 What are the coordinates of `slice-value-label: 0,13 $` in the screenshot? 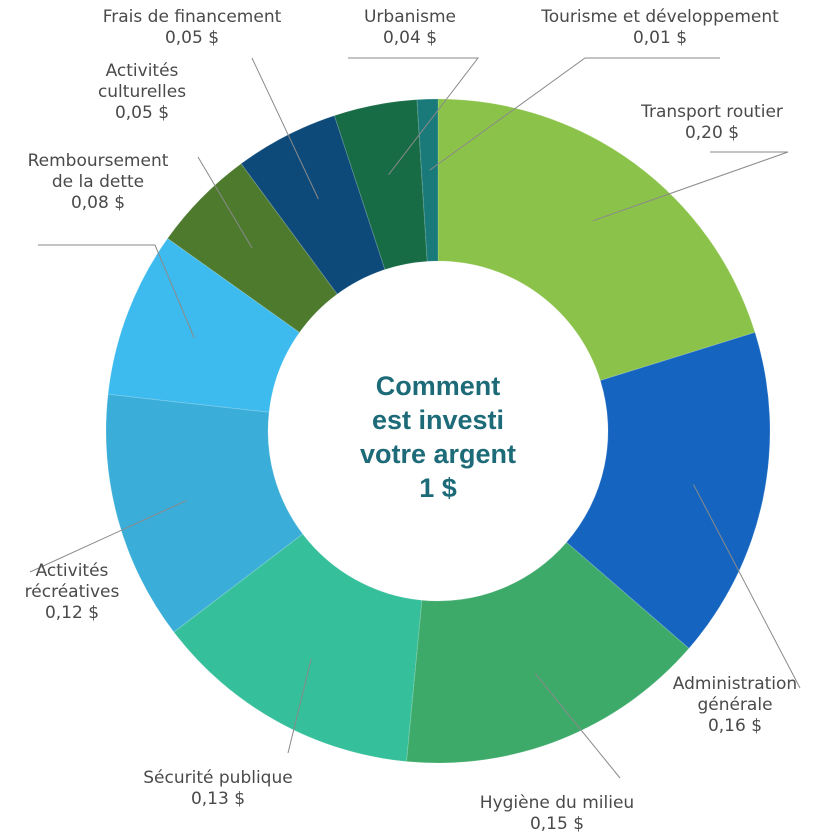 It's located at (218, 799).